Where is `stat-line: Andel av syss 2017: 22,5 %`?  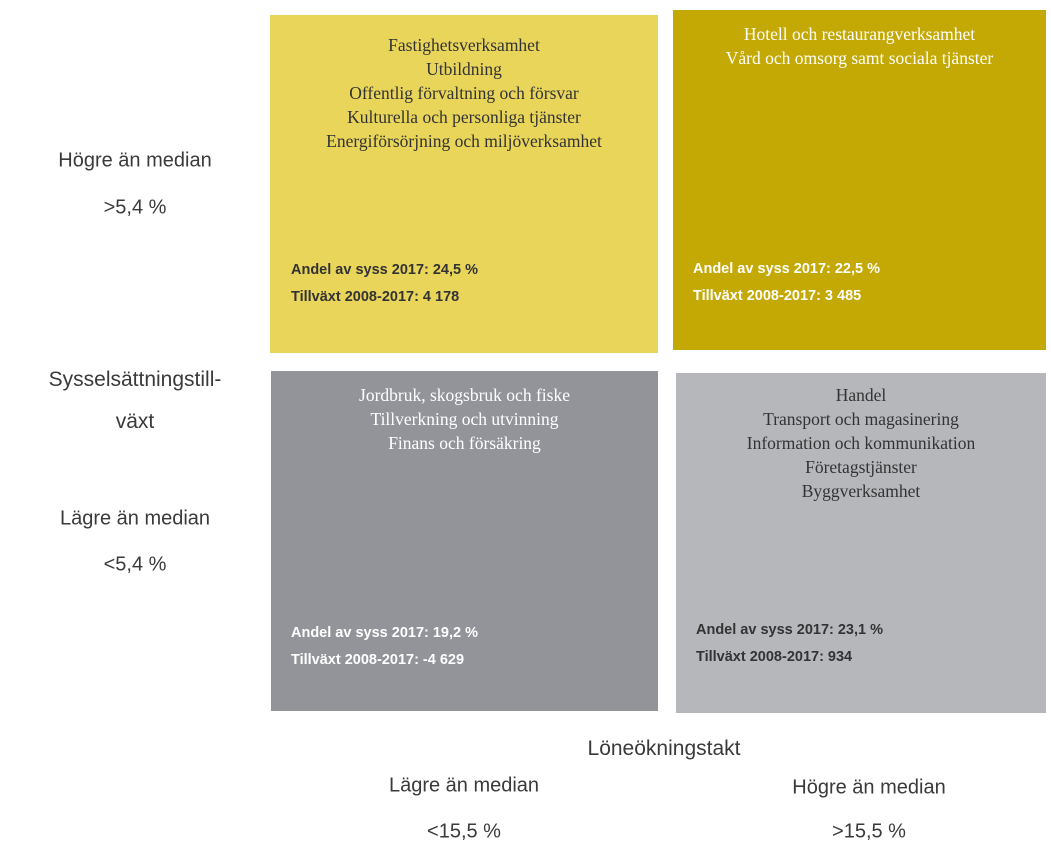 stat-line: Andel av syss 2017: 22,5 % is located at coordinates (787, 269).